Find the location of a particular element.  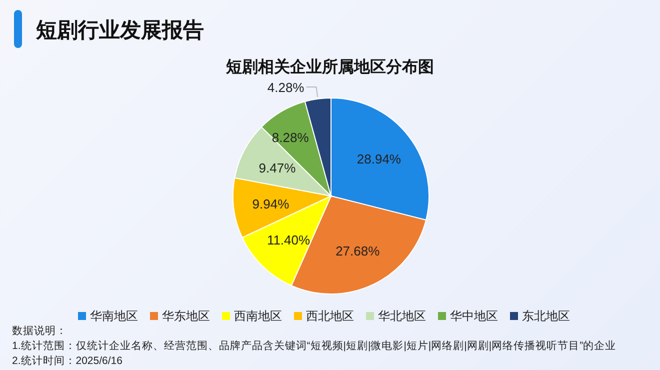

legend-label: 西北地区 is located at coordinates (330, 316).